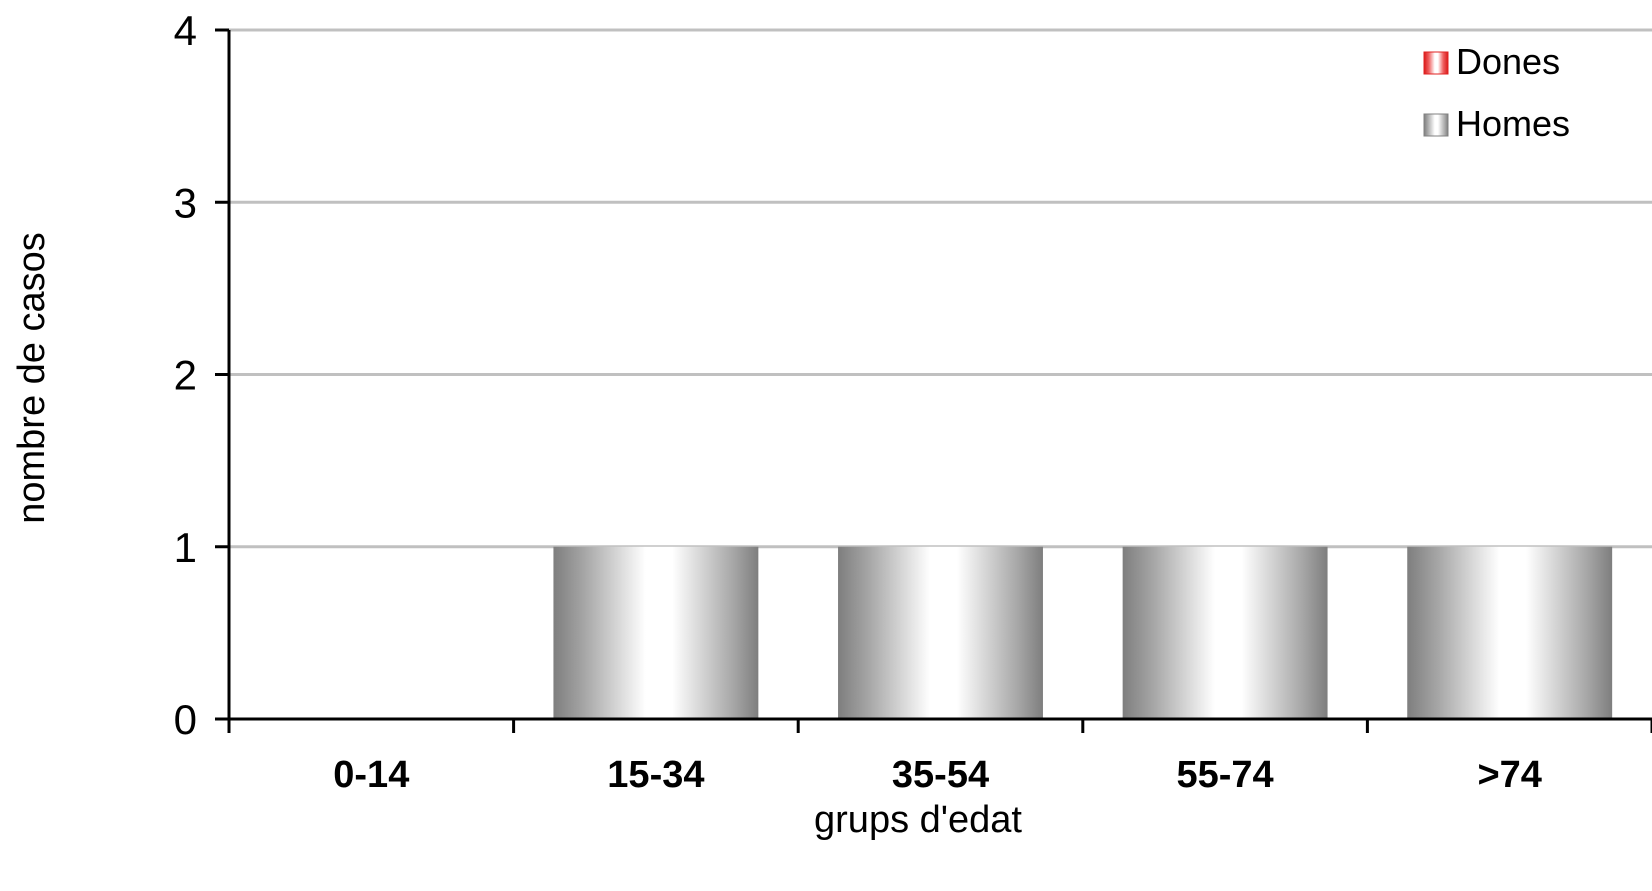 The width and height of the screenshot is (1652, 891). What do you see at coordinates (1513, 123) in the screenshot?
I see `legend-label-homes: Homes` at bounding box center [1513, 123].